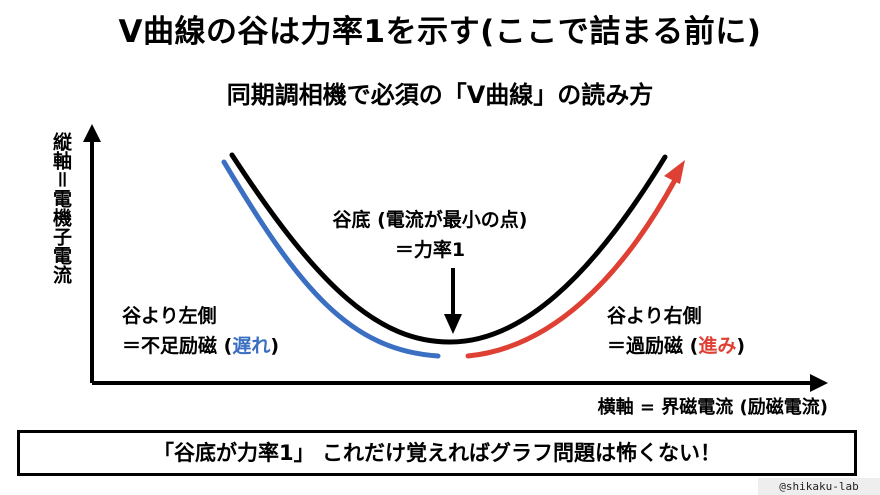  Describe the element at coordinates (712, 407) in the screenshot. I see `x-axis-label: 横軸 = 界磁電流 (励磁電流)` at that location.